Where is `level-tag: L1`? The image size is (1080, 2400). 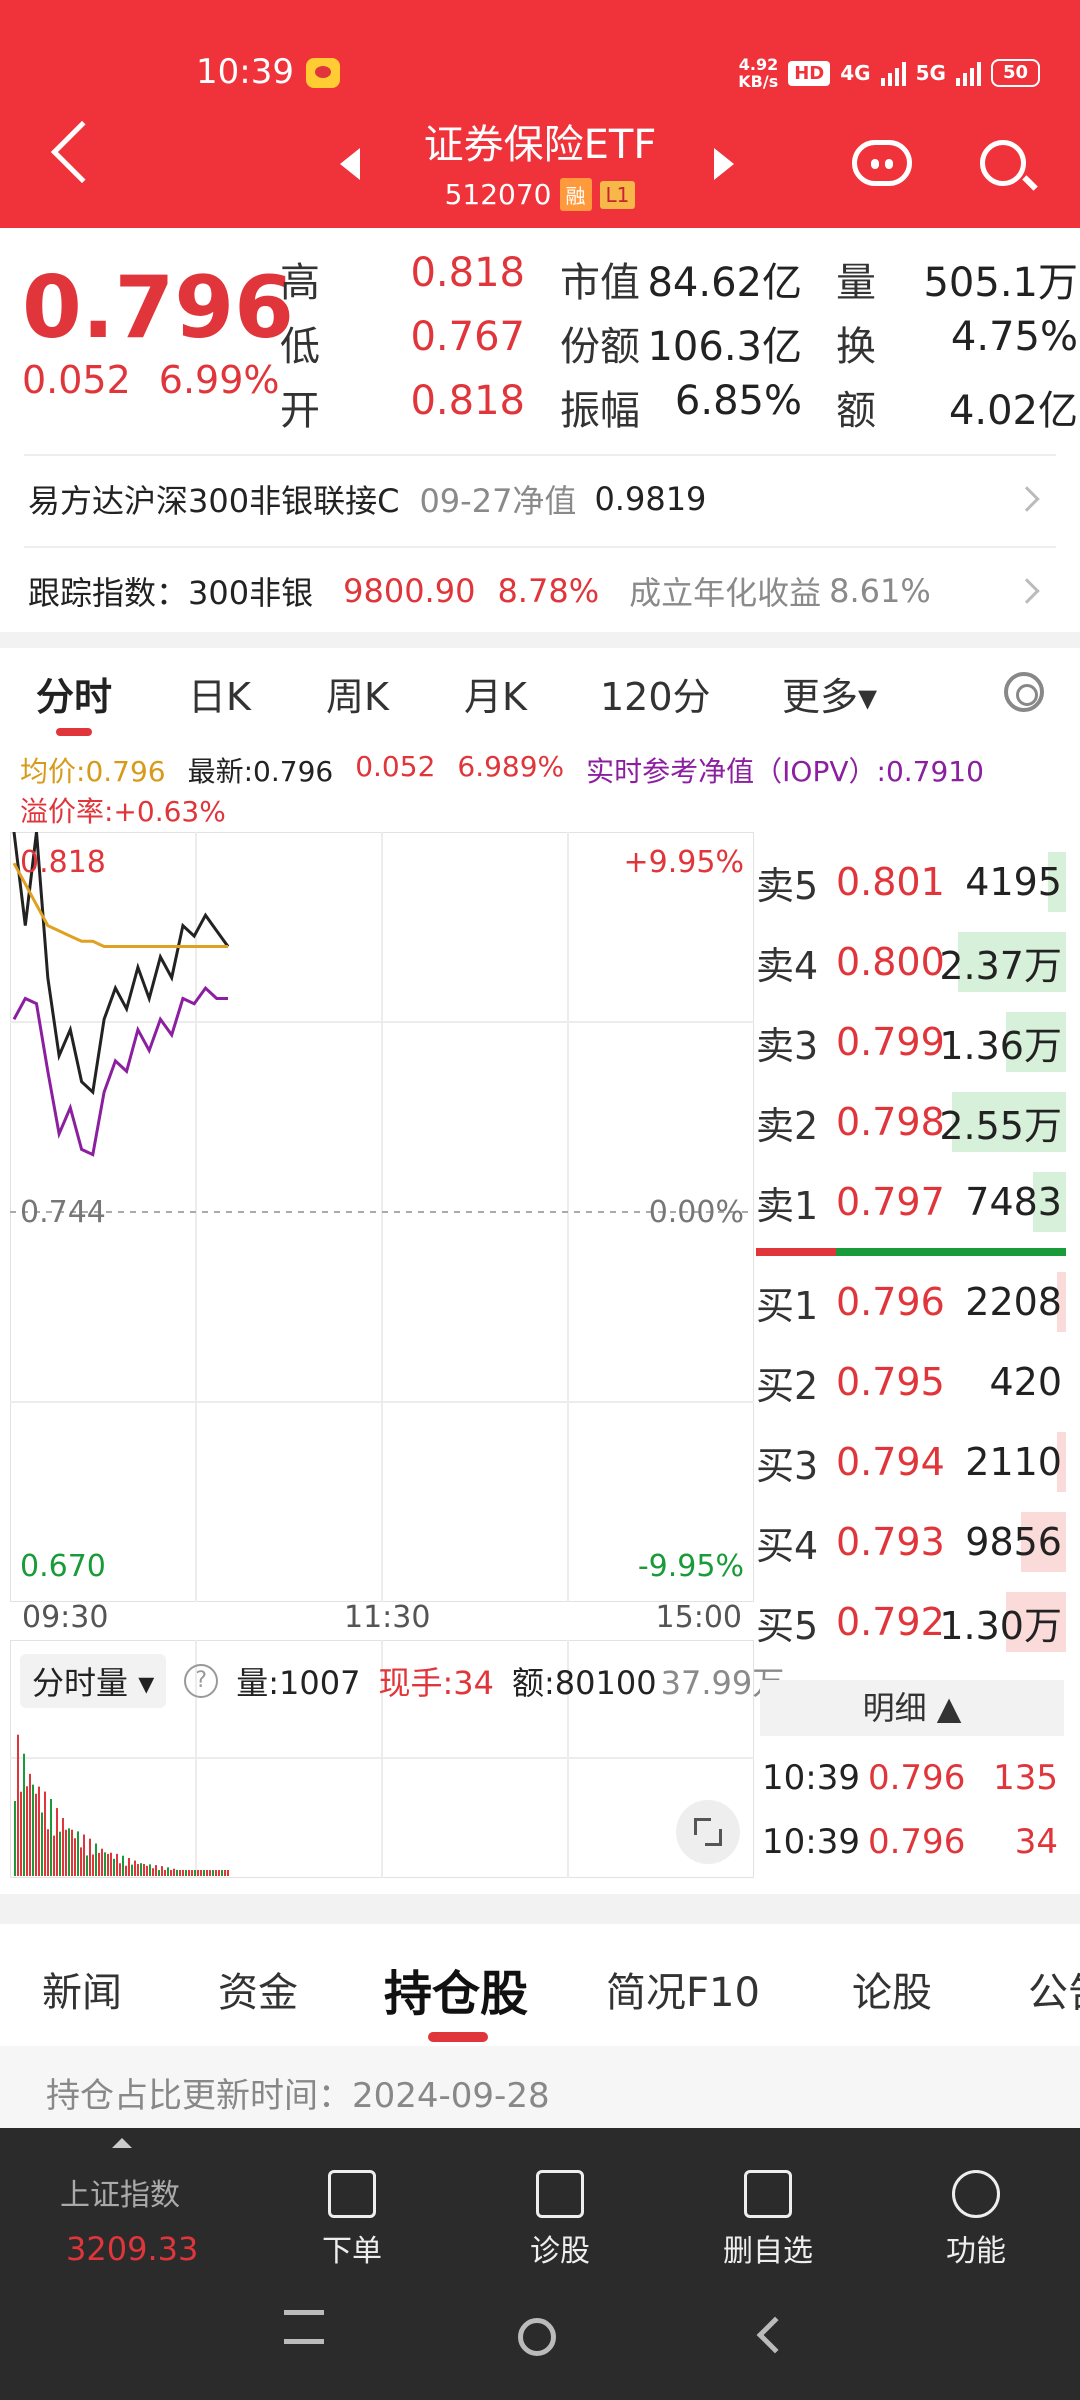
level-tag: L1 is located at coordinates (617, 194).